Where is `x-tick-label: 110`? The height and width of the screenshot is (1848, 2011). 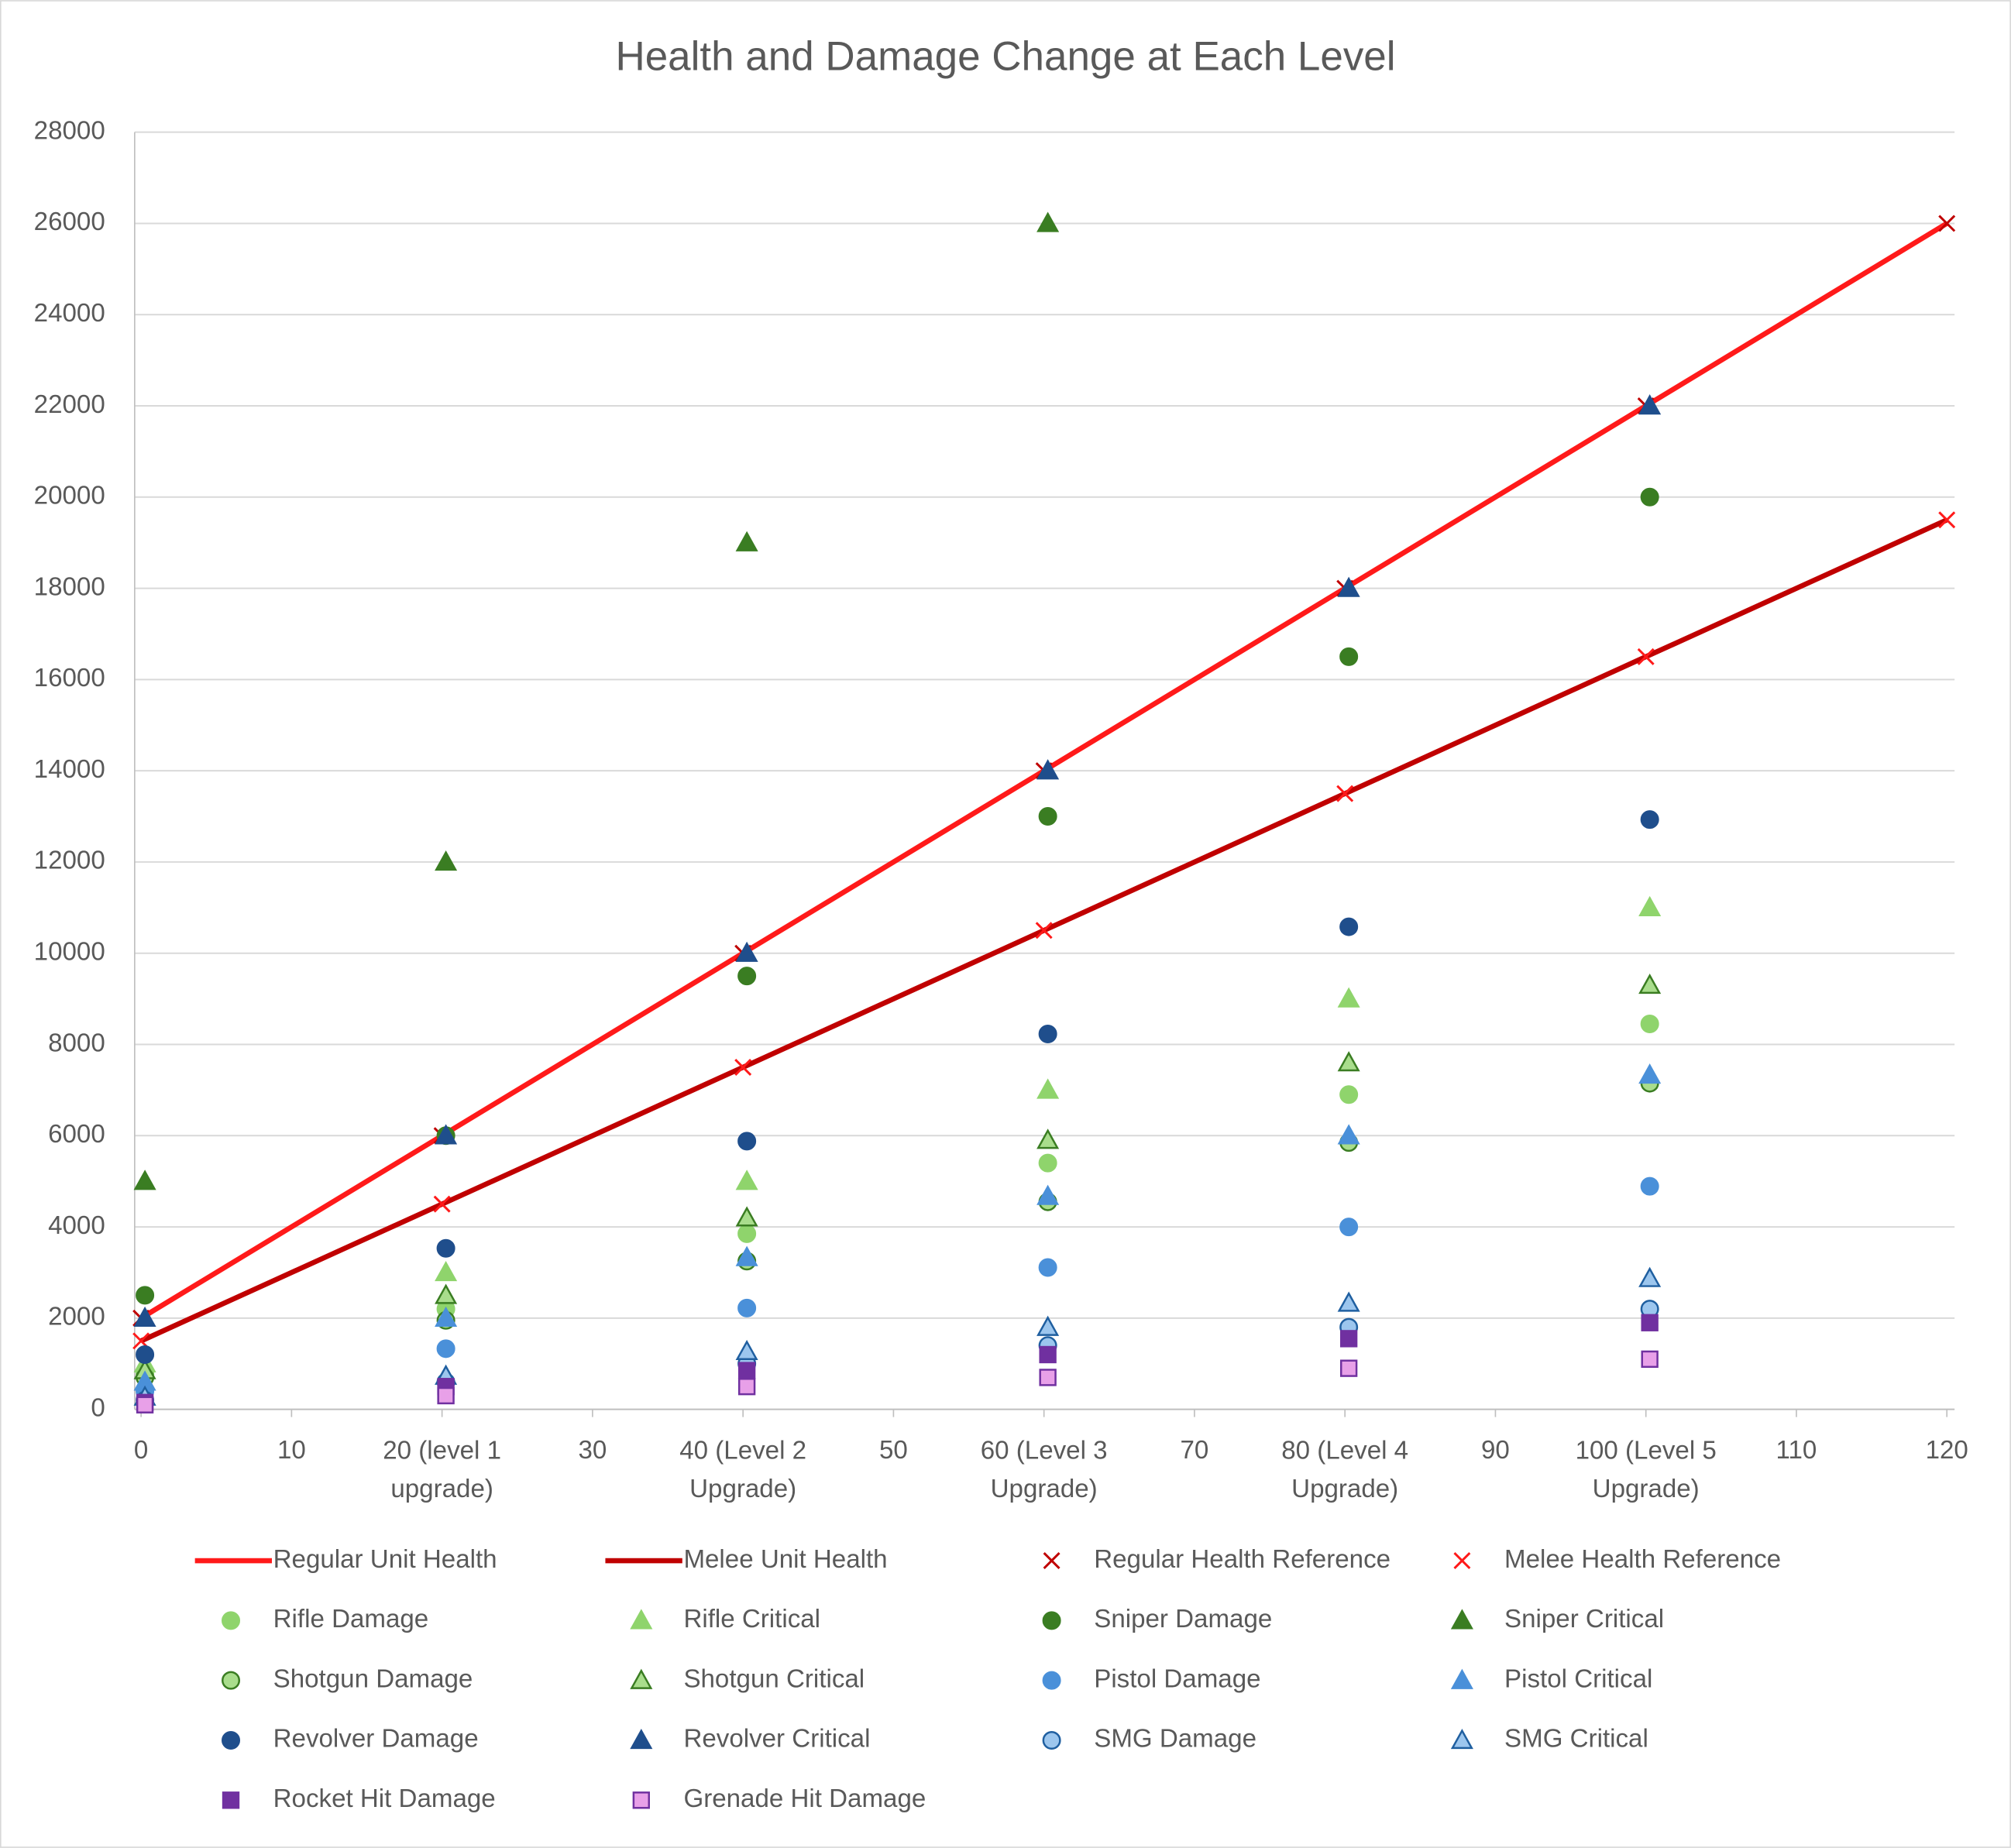
x-tick-label: 110 is located at coordinates (1796, 1450).